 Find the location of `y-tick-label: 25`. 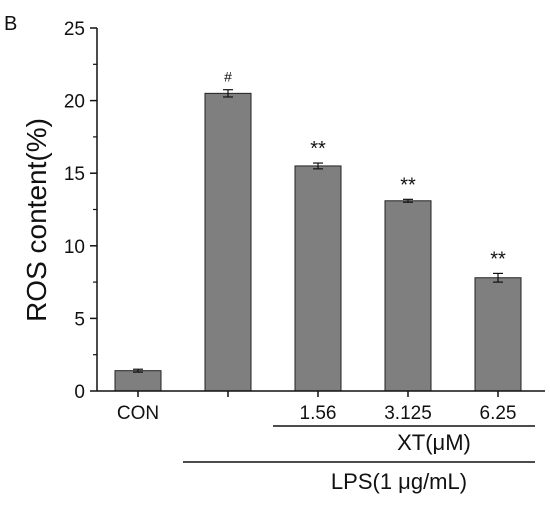

y-tick-label: 25 is located at coordinates (74, 29).